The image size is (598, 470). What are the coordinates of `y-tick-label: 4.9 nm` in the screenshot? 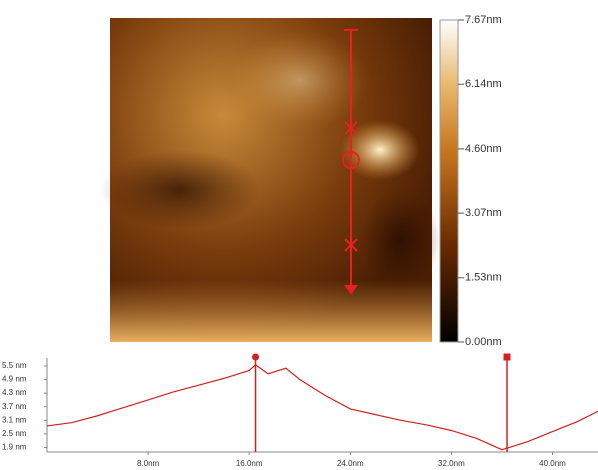 It's located at (14, 379).